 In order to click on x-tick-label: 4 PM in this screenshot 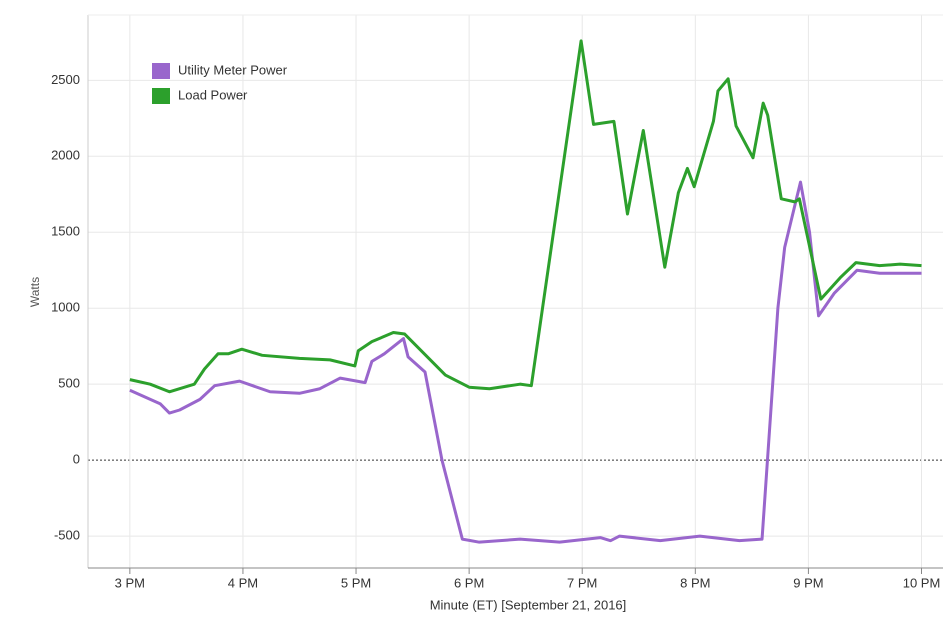, I will do `click(243, 582)`.